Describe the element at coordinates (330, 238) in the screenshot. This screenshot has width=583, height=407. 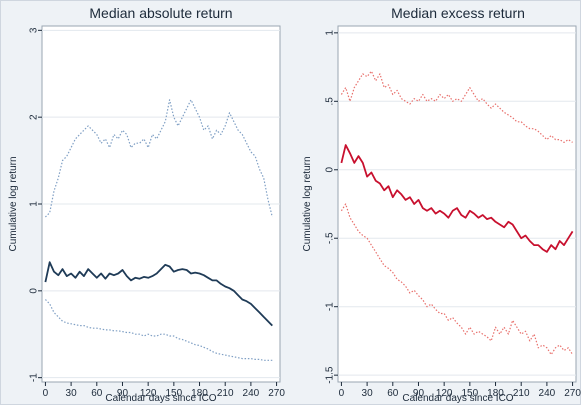
I see `y-tick-label: -.5` at that location.